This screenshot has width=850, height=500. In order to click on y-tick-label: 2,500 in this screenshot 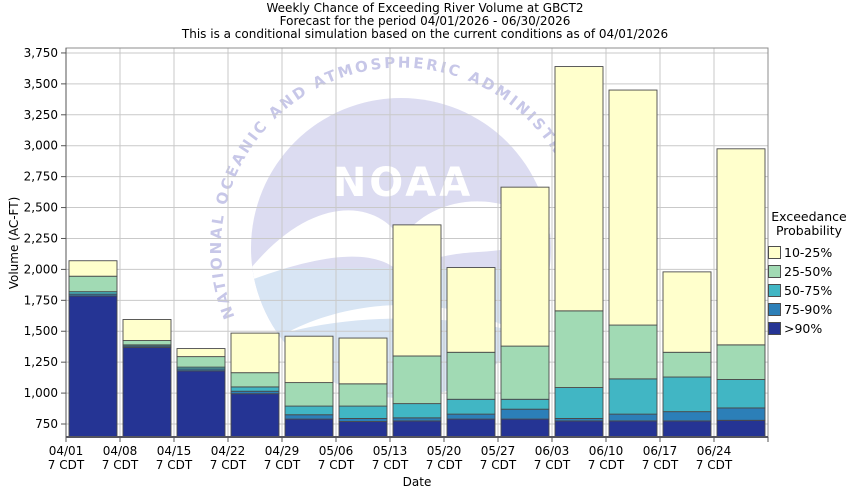, I will do `click(41, 208)`.